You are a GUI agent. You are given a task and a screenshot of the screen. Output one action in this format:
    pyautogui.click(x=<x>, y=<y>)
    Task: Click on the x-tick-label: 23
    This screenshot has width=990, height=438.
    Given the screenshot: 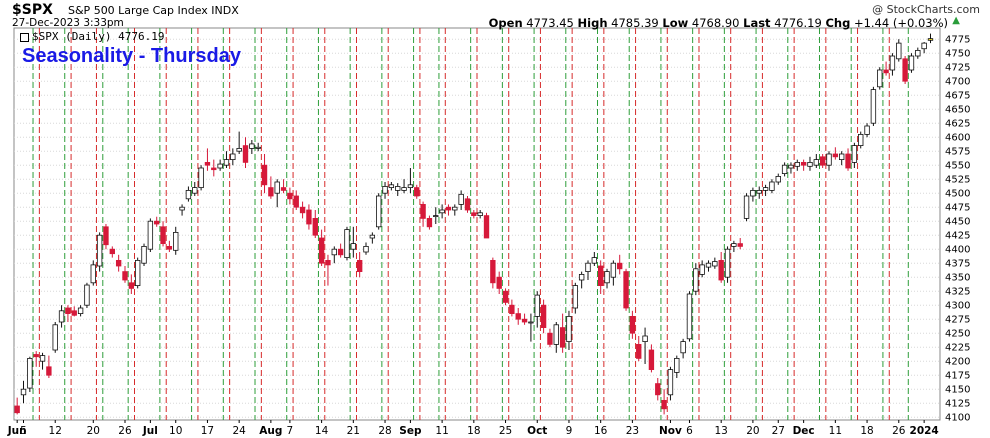 What is the action you would take?
    pyautogui.click(x=632, y=431)
    